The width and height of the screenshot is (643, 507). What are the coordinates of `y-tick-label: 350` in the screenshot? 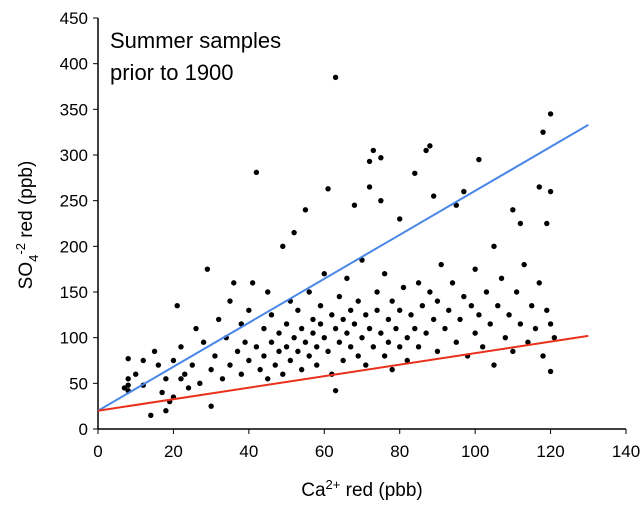 It's located at (74, 109).